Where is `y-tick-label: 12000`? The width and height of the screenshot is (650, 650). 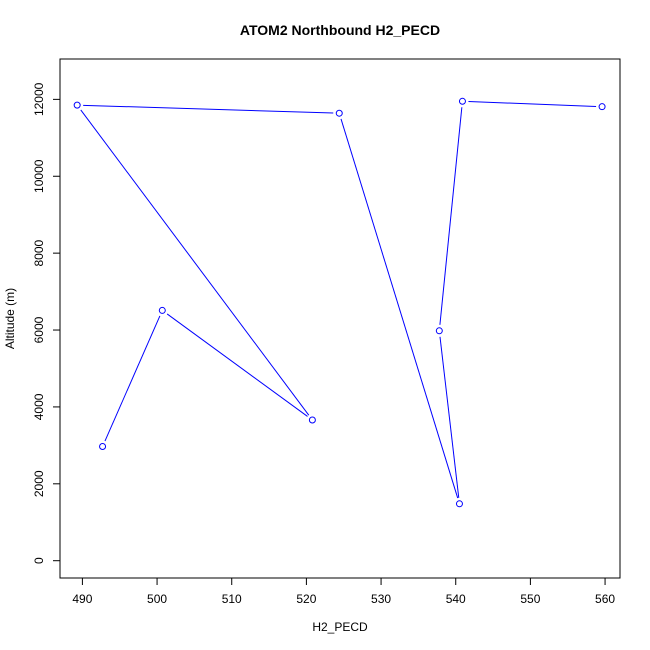
y-tick-label: 12000 is located at coordinates (39, 99).